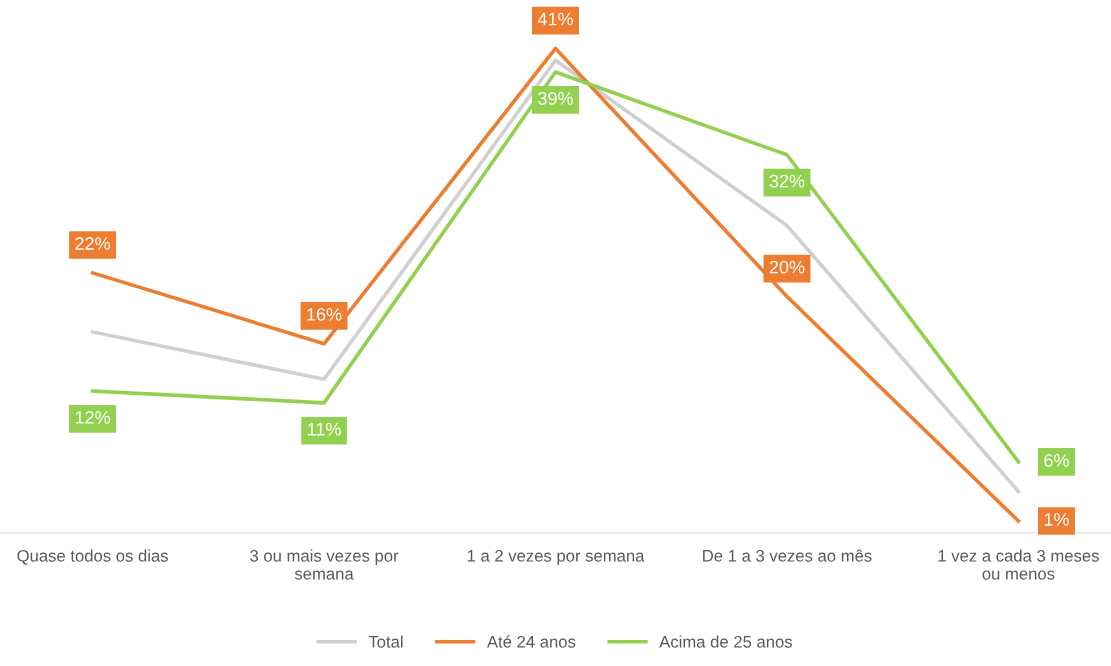 The height and width of the screenshot is (666, 1111). I want to click on x-tick-label: Quase todos os dias, so click(92, 557).